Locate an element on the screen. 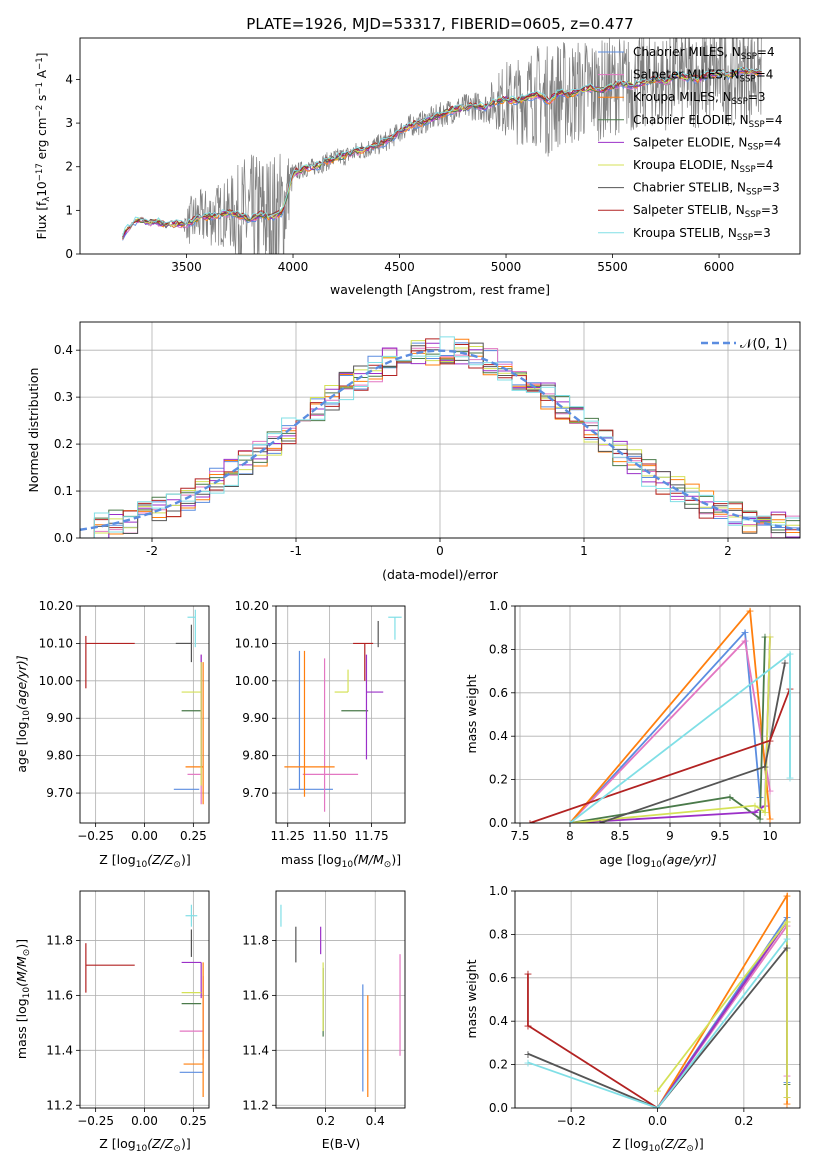  y-tick-label: 3 is located at coordinates (69, 123).